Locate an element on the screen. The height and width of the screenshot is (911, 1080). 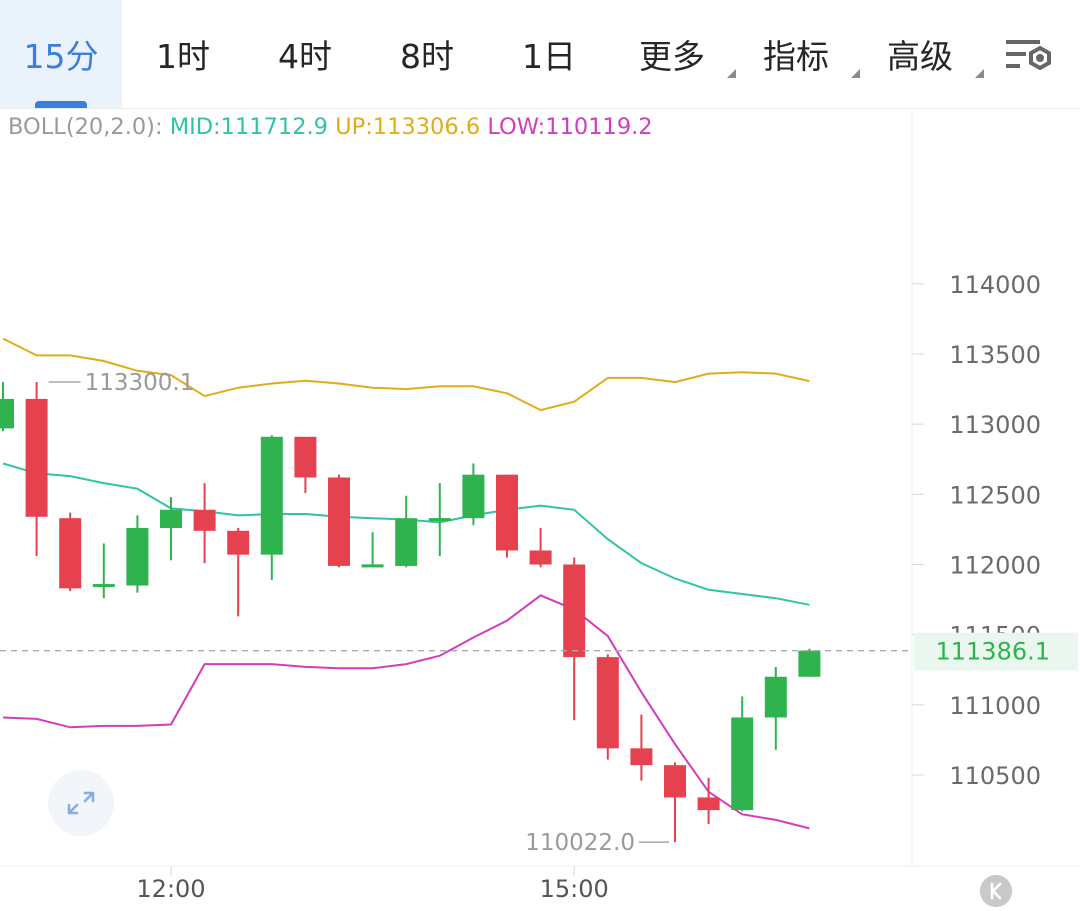
current-price-badge is located at coordinates (996, 651).